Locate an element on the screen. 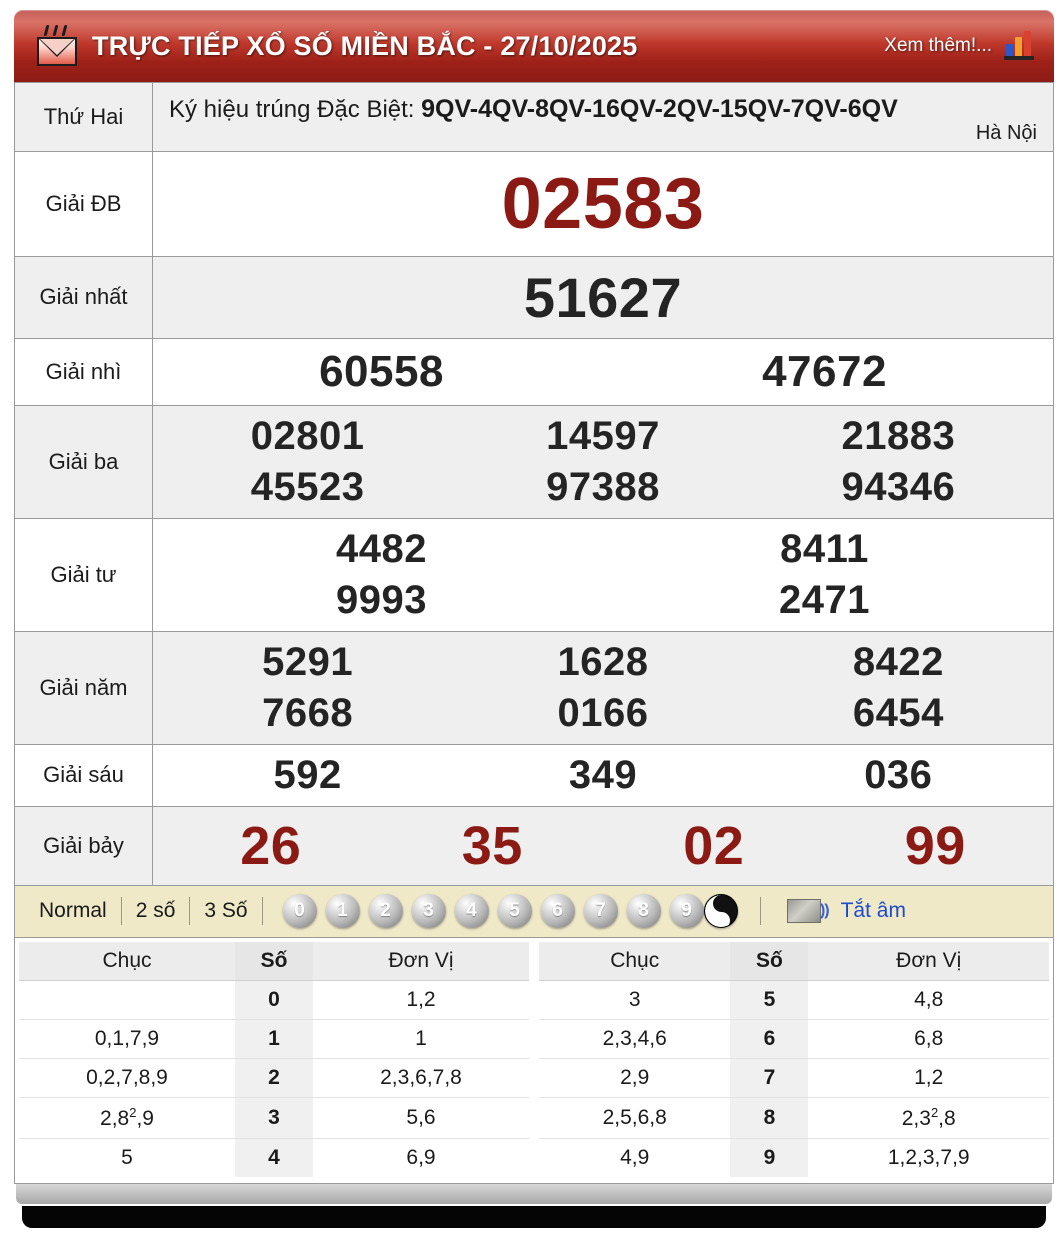 This screenshot has height=1236, width=1064. prize-number: 02583 is located at coordinates (603, 203).